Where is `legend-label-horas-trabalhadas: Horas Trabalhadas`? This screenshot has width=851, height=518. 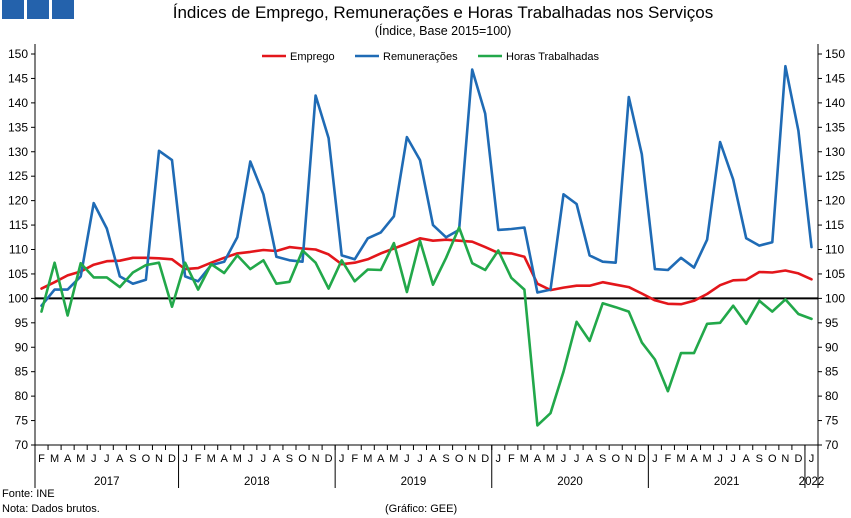
legend-label-horas-trabalhadas: Horas Trabalhadas is located at coordinates (552, 57).